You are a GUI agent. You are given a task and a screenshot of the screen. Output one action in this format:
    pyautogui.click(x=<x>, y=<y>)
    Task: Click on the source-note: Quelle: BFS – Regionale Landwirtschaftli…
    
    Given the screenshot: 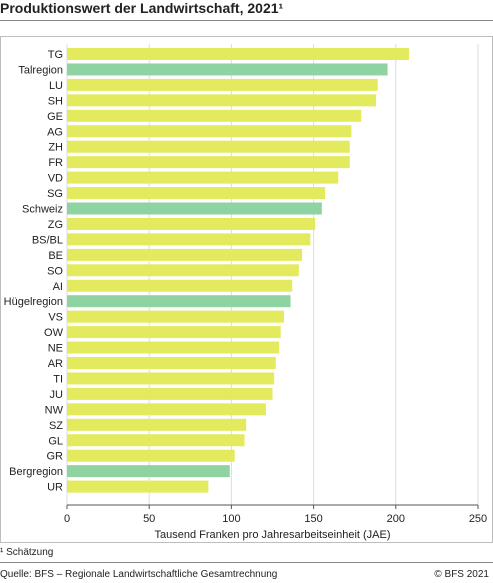 What is the action you would take?
    pyautogui.click(x=139, y=574)
    